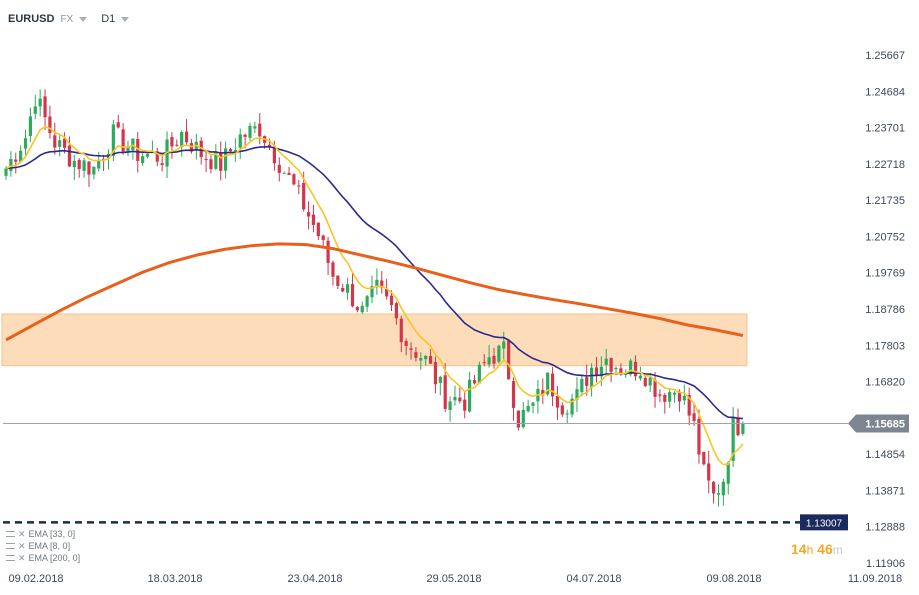  I want to click on y-tick-label: 1.16820, so click(885, 383).